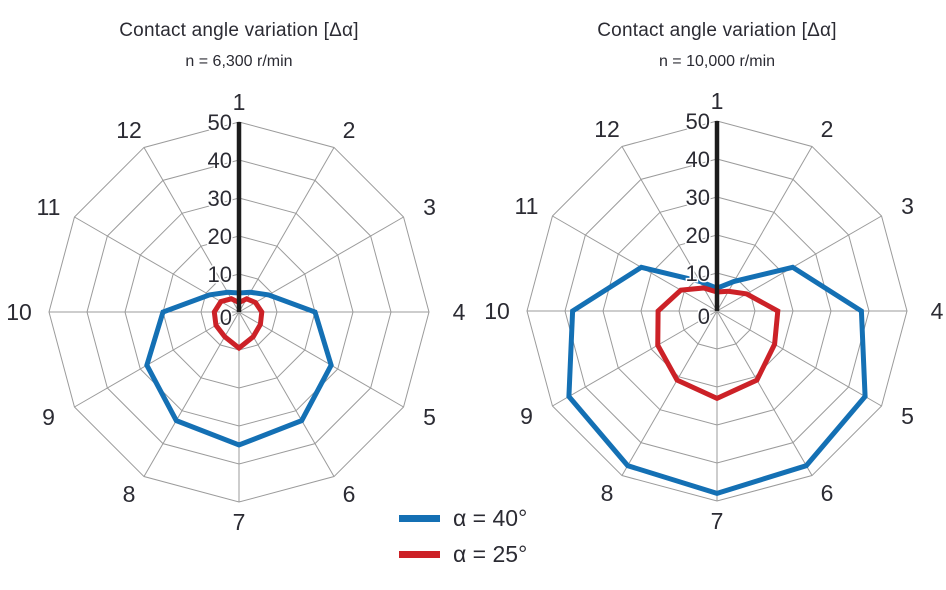 This screenshot has width=946, height=590. What do you see at coordinates (463, 536) in the screenshot?
I see `legend: α = 40° α = 25°` at bounding box center [463, 536].